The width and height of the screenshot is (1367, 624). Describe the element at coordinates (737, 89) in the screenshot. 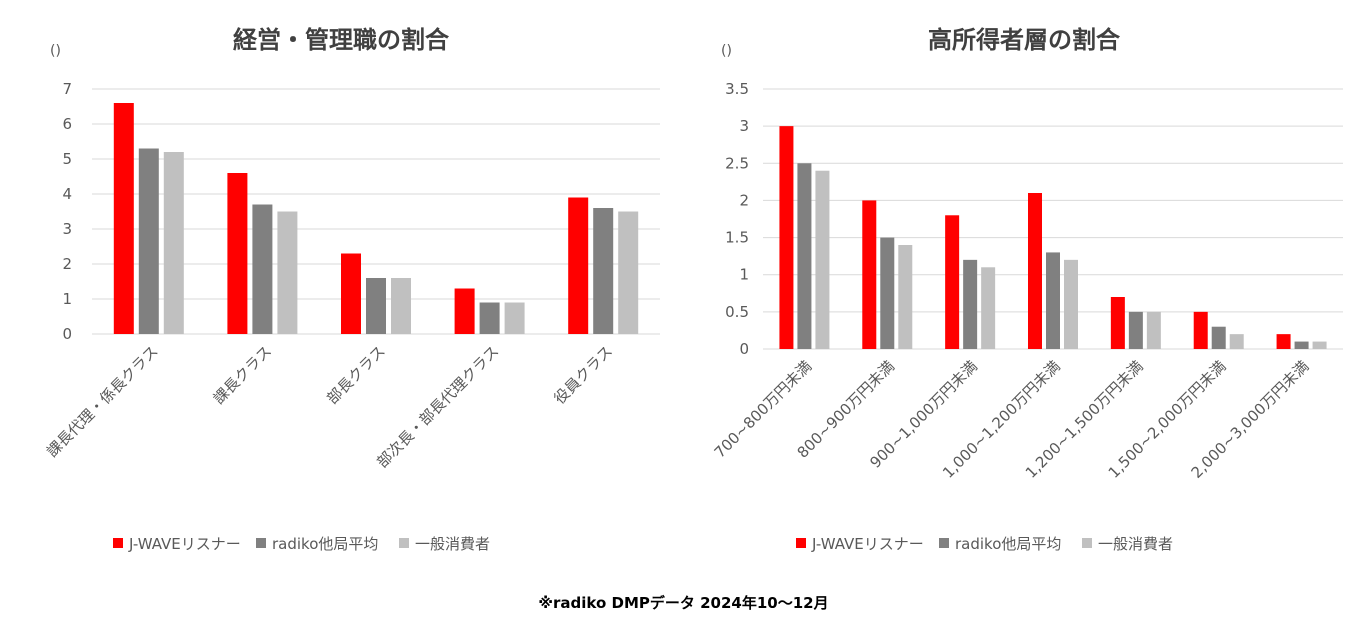

I see `y-tick-label: 3.5` at that location.